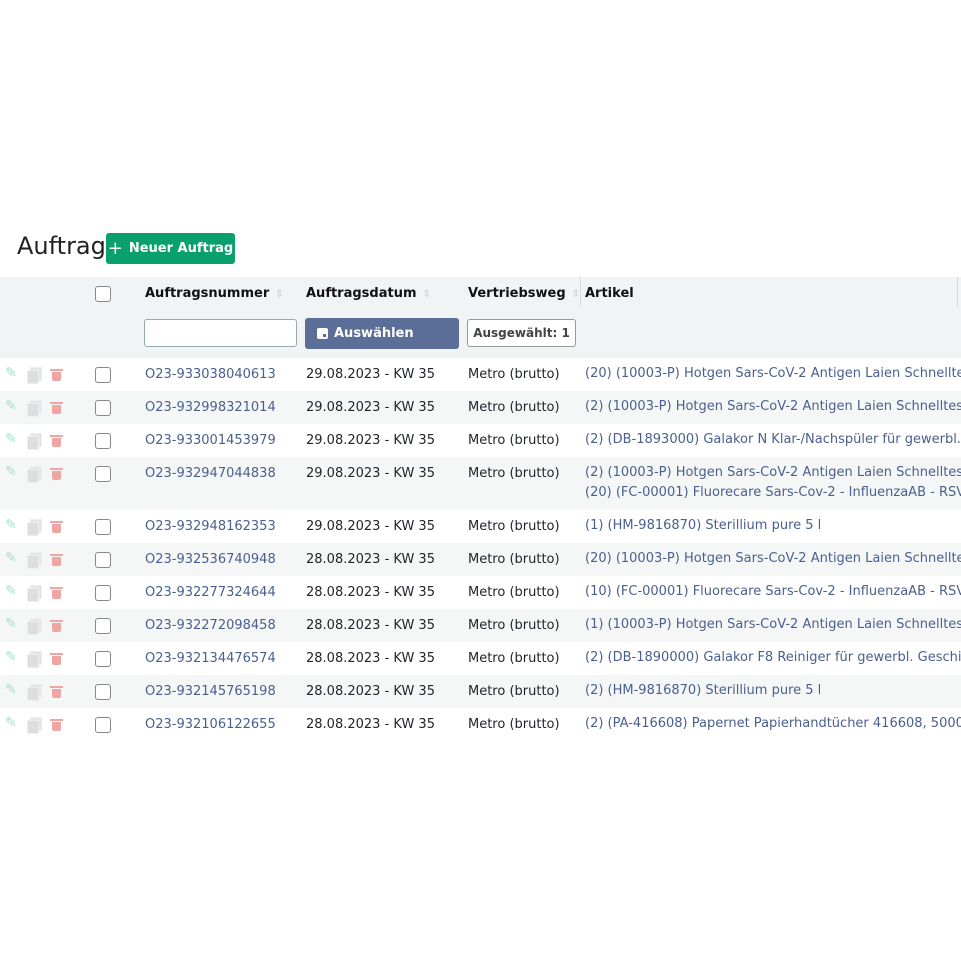  I want to click on article-link: (1) (HM-9816870) Sterillium pure 5 l, so click(703, 525).